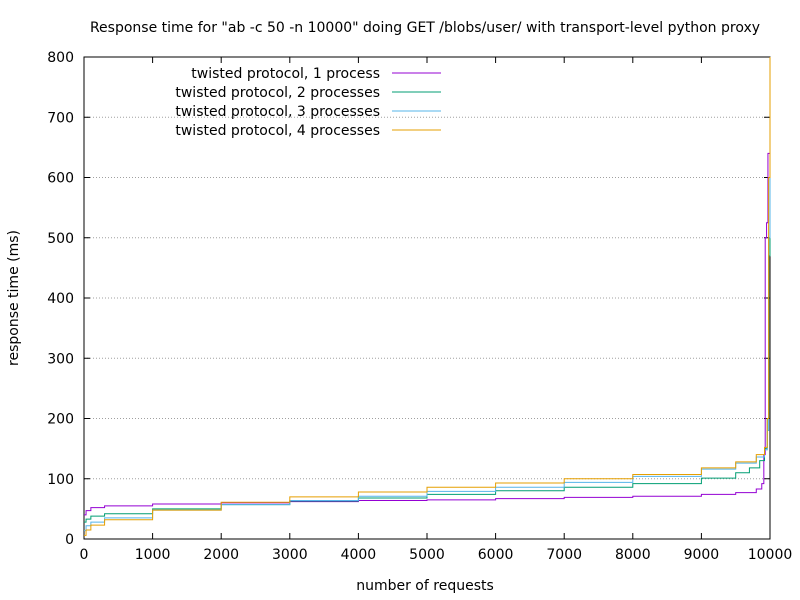  What do you see at coordinates (60, 118) in the screenshot?
I see `y-tick-label: 700` at bounding box center [60, 118].